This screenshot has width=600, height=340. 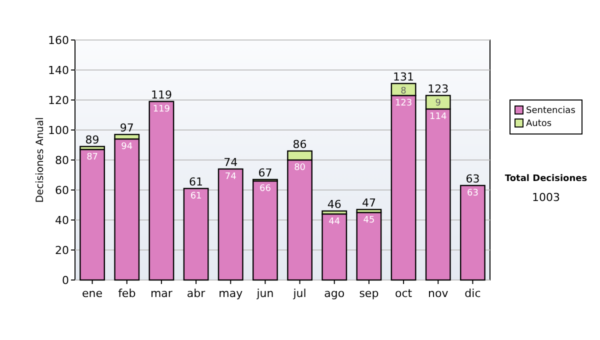 What do you see at coordinates (231, 162) in the screenshot?
I see `total-label: 74` at bounding box center [231, 162].